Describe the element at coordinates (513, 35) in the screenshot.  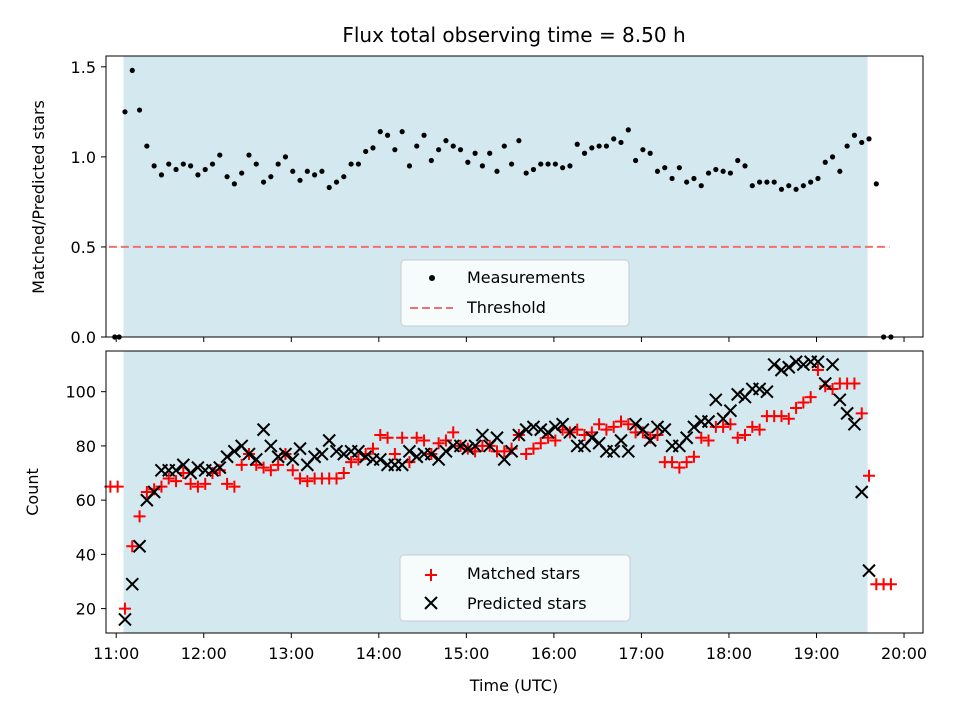
I see `chart-title: Flux total observing time = 8.50 h` at that location.